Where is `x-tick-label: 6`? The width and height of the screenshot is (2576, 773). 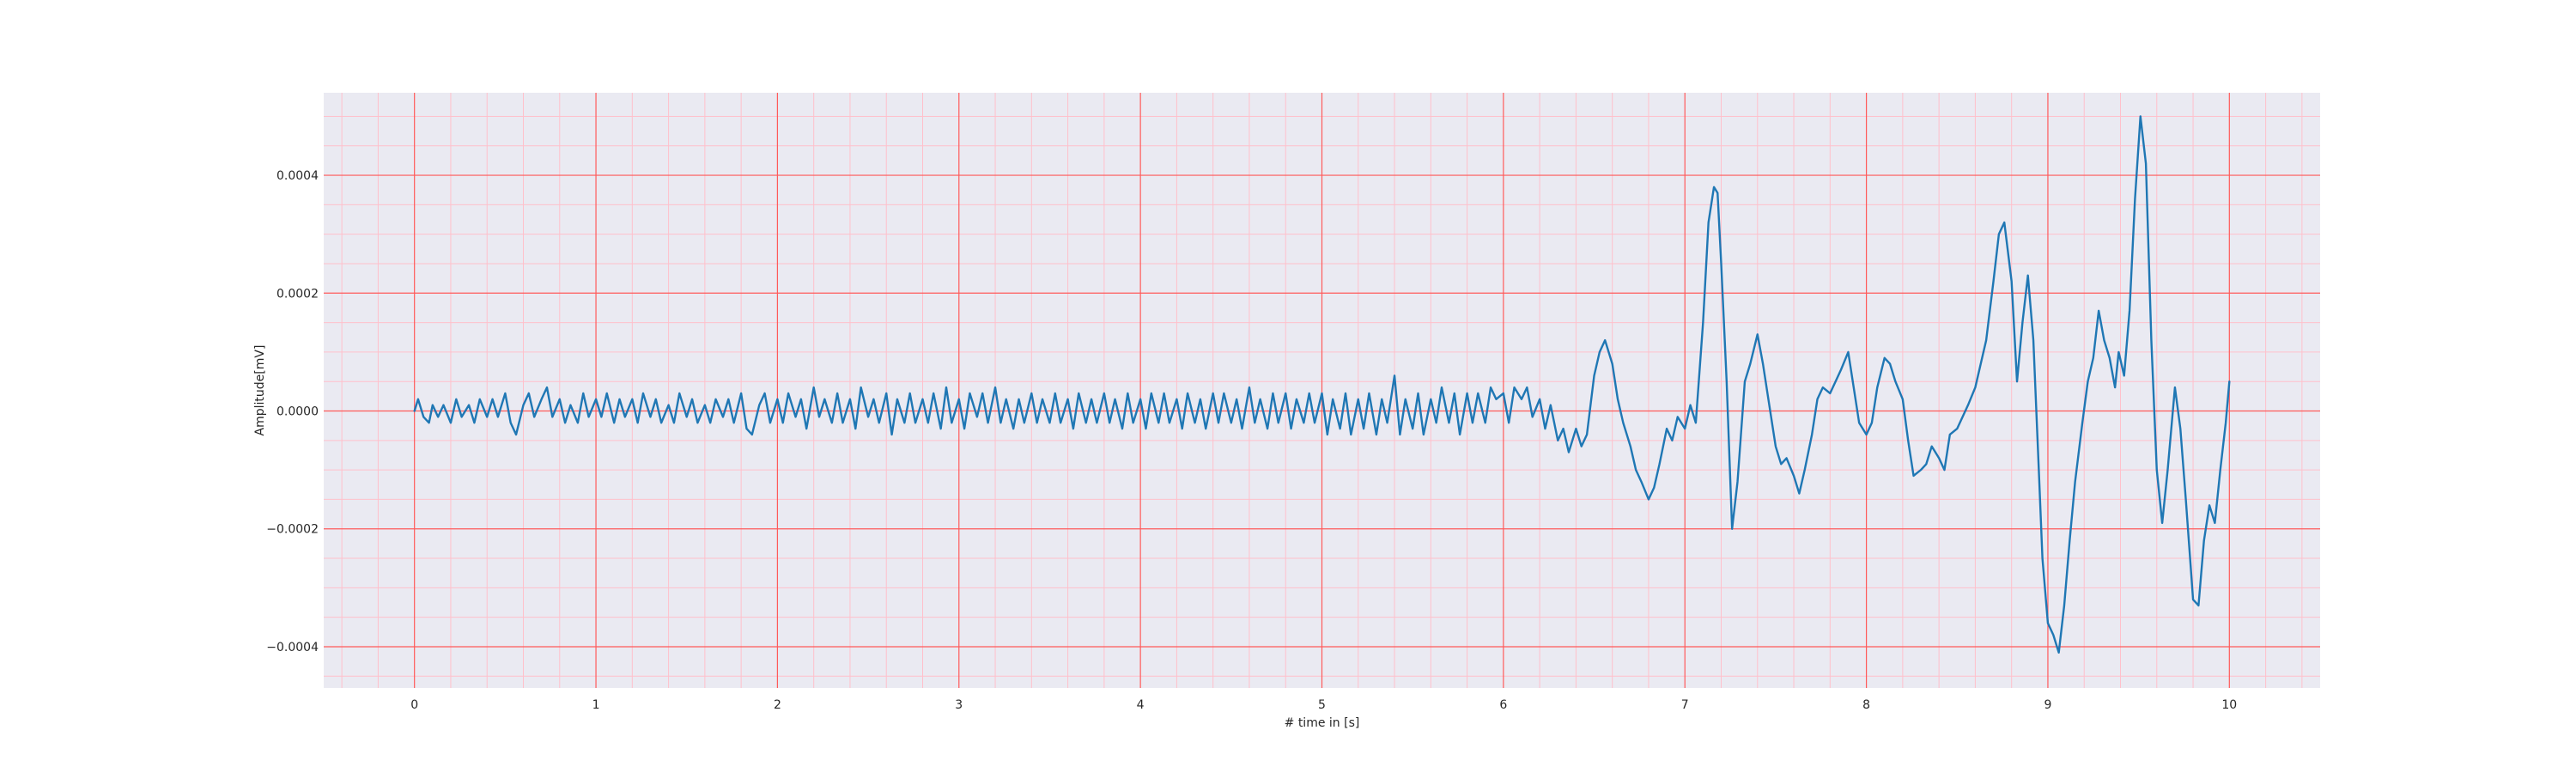 x-tick-label: 6 is located at coordinates (1503, 705).